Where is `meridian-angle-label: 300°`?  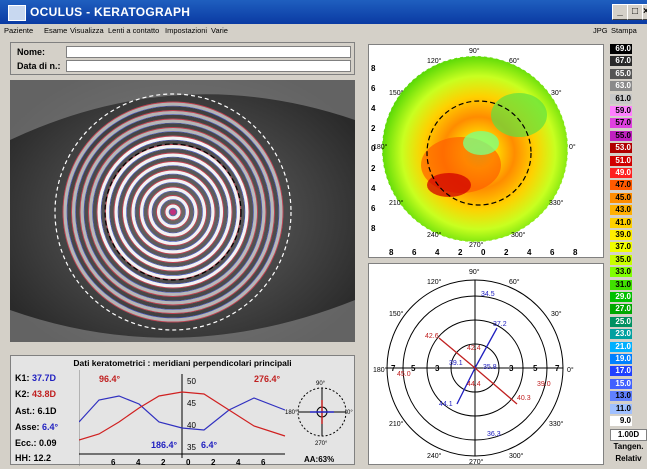 meridian-angle-label: 300° is located at coordinates (516, 456).